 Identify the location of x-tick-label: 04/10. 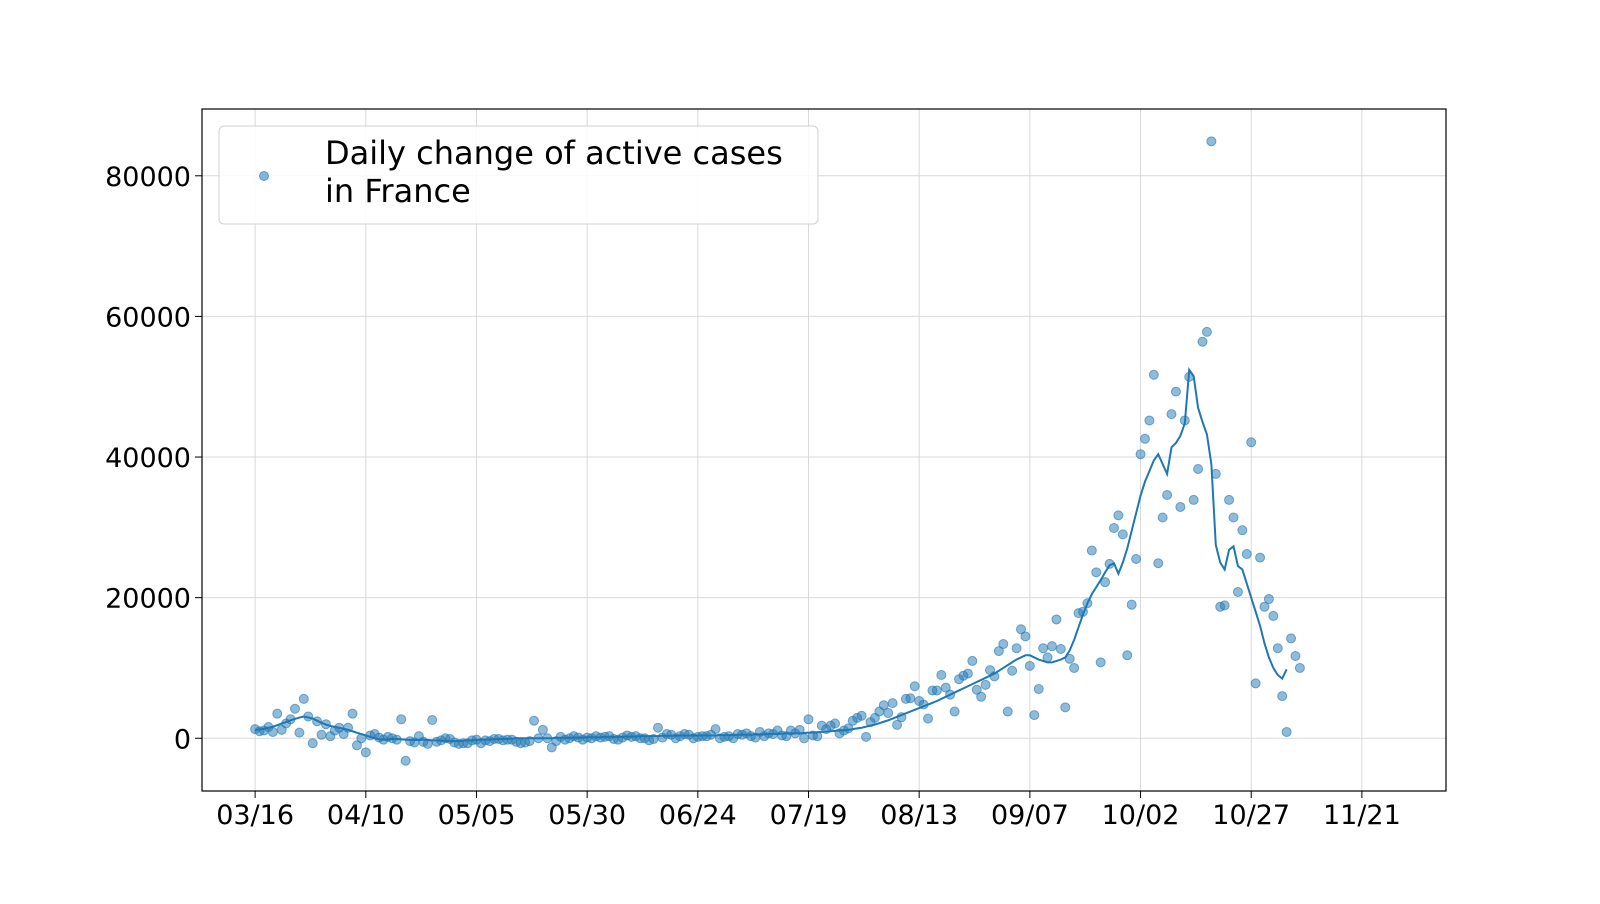
(366, 815).